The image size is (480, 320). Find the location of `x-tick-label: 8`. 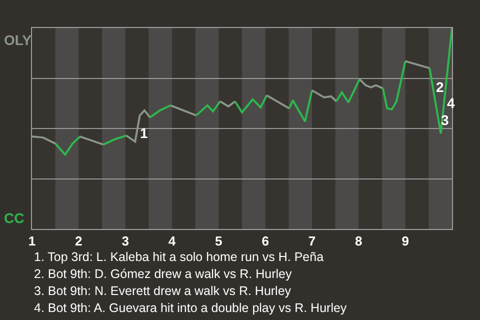

x-tick-label: 8 is located at coordinates (358, 241).